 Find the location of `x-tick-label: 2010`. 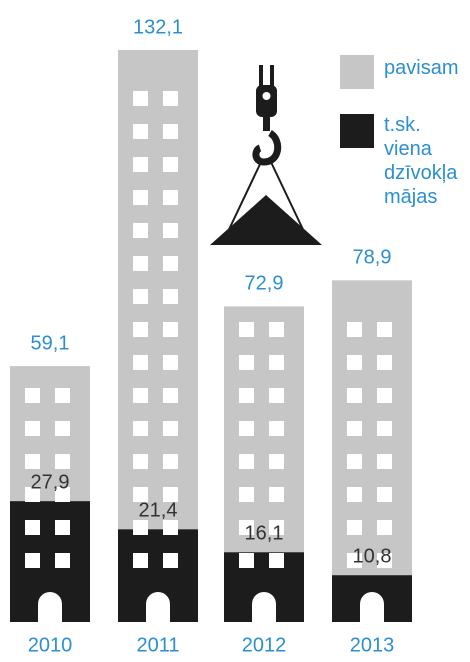

x-tick-label: 2010 is located at coordinates (50, 645).